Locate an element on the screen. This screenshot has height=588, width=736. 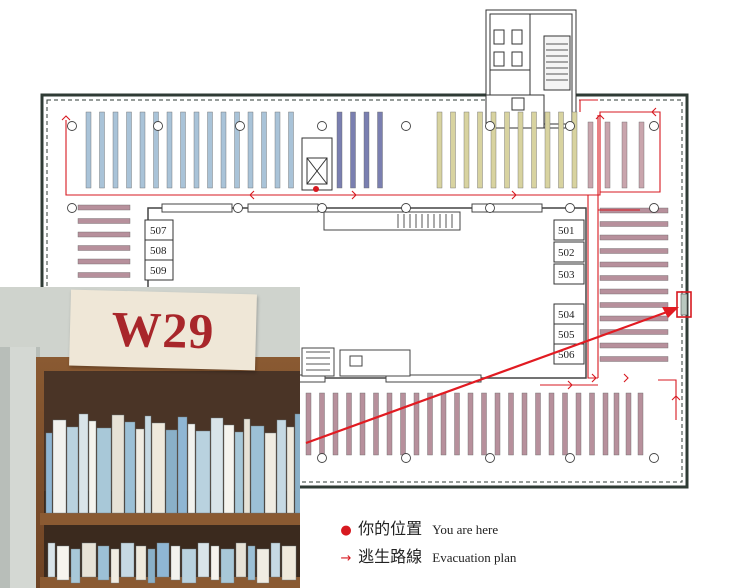
legend-evacuation: → 逃生路線 Evacuation plan is located at coordinates (427, 555).